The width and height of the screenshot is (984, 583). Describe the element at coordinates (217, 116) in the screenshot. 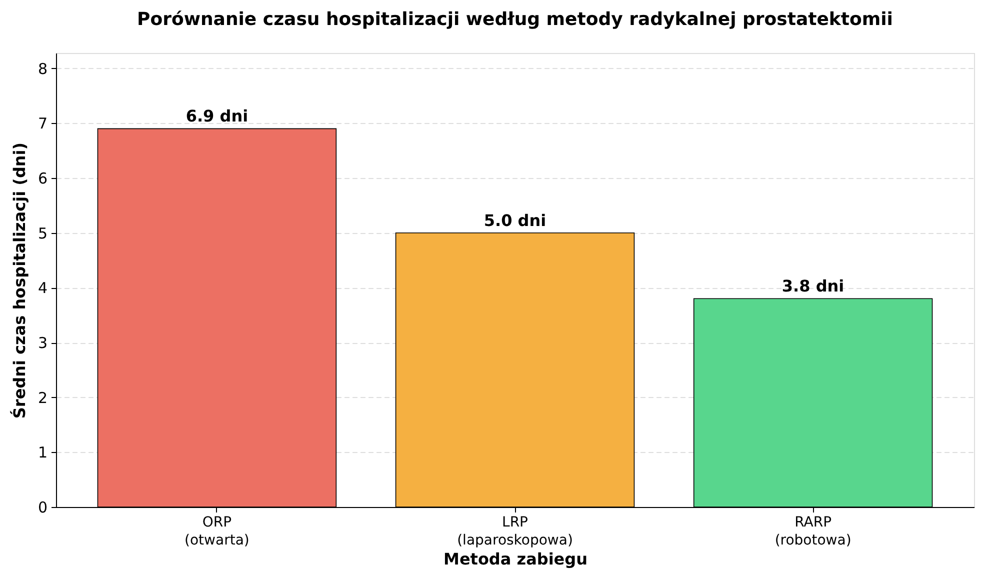

I see `data-label: 6.9 dni` at that location.